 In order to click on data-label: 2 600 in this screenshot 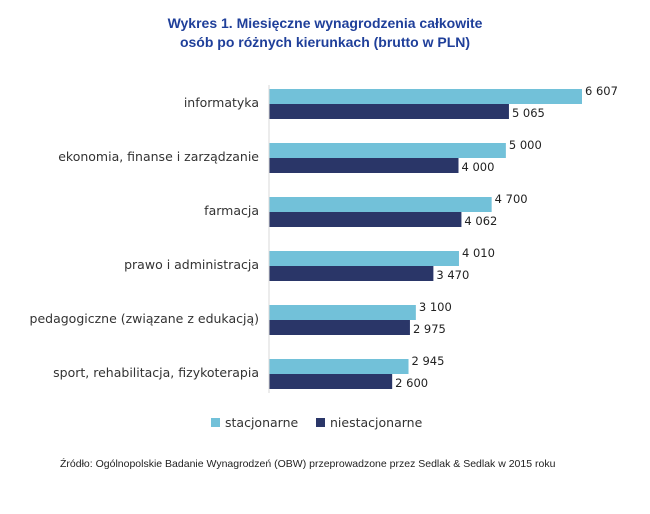, I will do `click(411, 383)`.